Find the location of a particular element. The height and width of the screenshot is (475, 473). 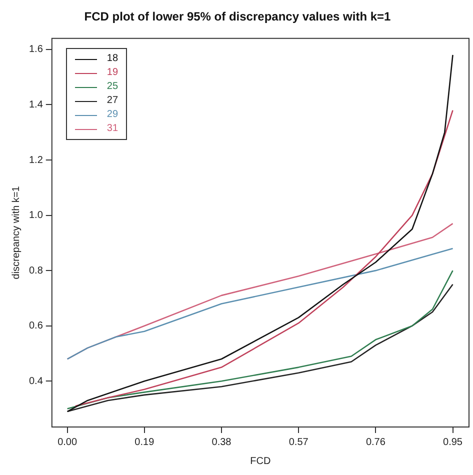

y-tick-label: 1.2 is located at coordinates (36, 160).